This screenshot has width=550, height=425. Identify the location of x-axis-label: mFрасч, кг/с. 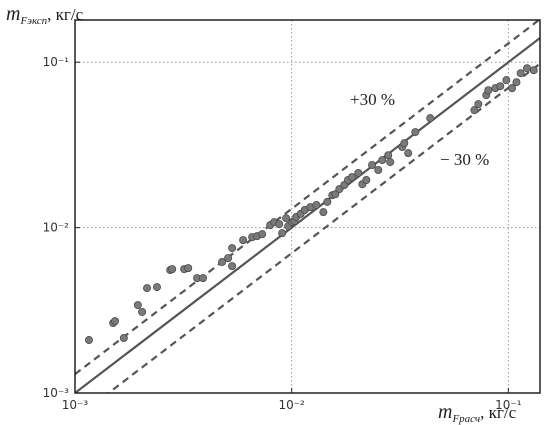
(477, 413).